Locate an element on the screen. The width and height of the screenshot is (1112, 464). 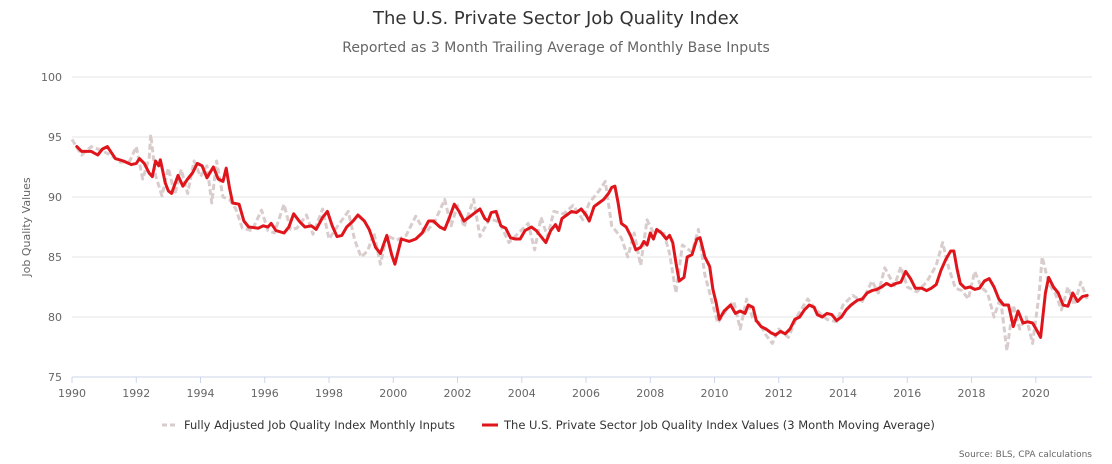
x-tick-label: 2004 is located at coordinates (522, 393).